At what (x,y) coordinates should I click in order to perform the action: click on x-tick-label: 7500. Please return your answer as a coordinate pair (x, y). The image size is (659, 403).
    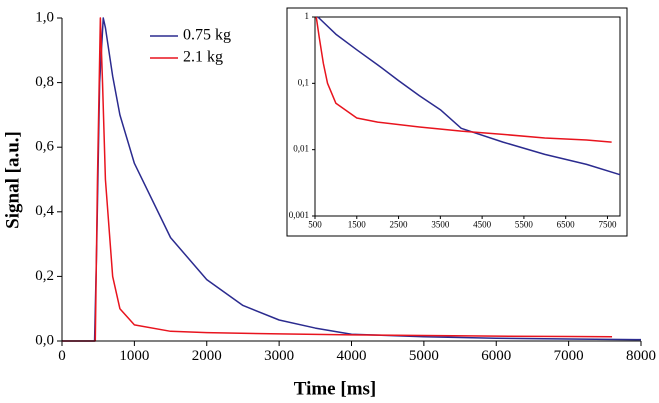
    Looking at the image, I should click on (607, 224).